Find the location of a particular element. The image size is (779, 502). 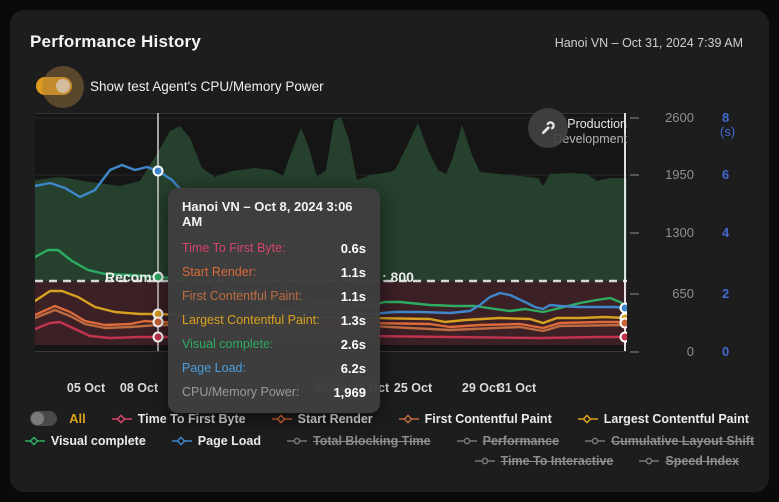

environment-labels: Production Development is located at coordinates (568, 132).